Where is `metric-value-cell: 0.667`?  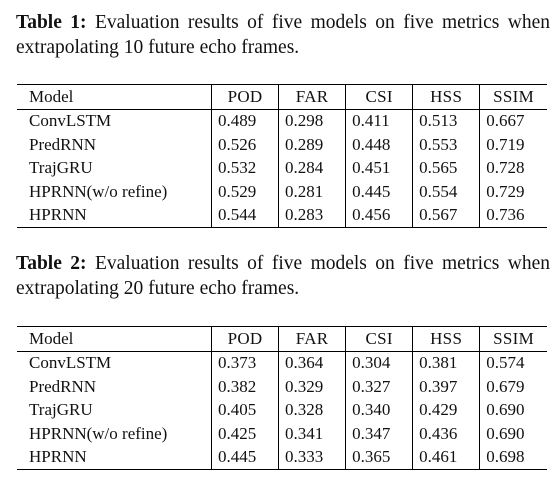
metric-value-cell: 0.667 is located at coordinates (513, 121).